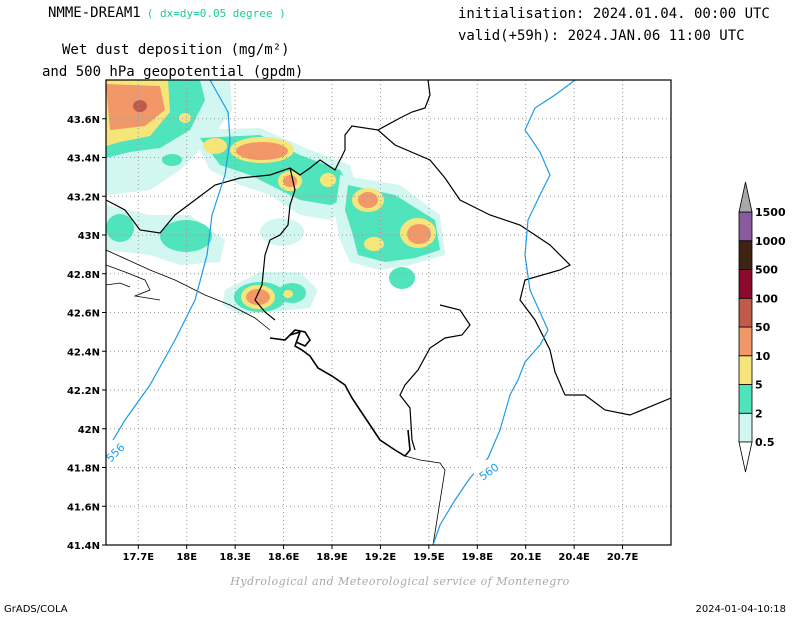 The width and height of the screenshot is (800, 618). I want to click on legend-label: 5, so click(759, 385).